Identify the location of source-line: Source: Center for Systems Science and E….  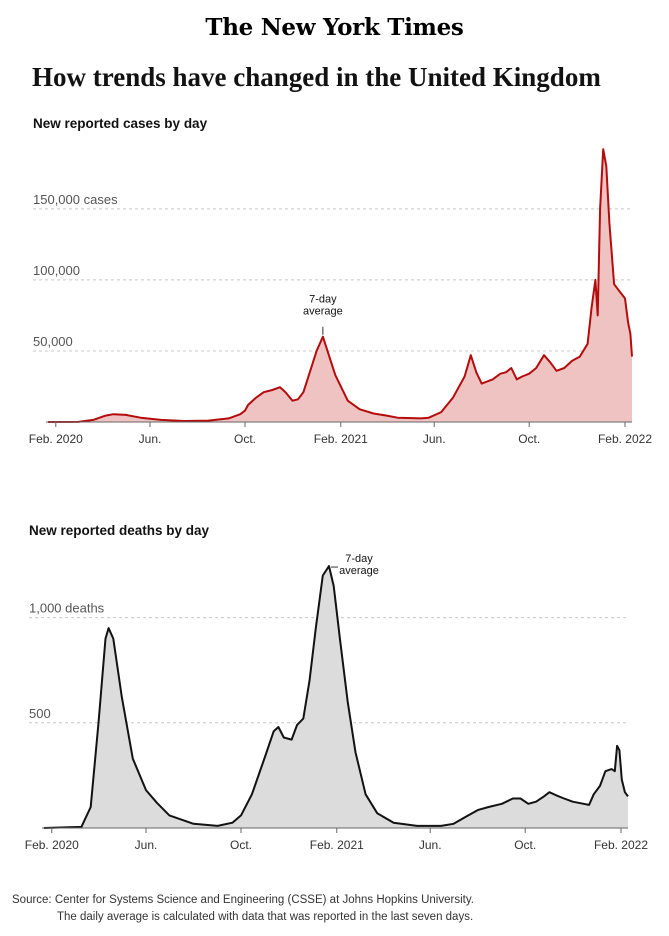
(243, 900).